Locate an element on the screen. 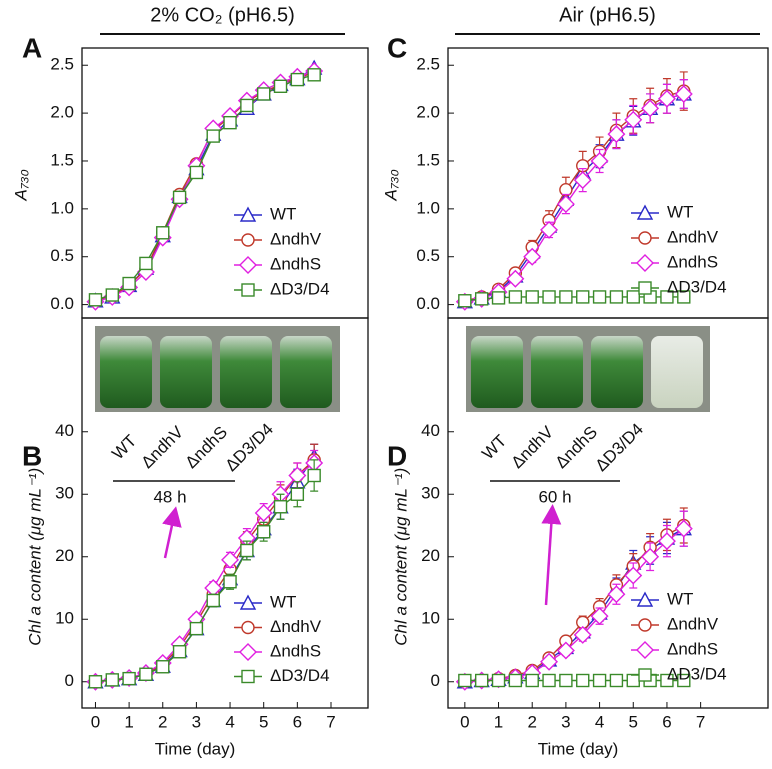 This screenshot has width=772, height=769. series-line is located at coordinates (574, 198).